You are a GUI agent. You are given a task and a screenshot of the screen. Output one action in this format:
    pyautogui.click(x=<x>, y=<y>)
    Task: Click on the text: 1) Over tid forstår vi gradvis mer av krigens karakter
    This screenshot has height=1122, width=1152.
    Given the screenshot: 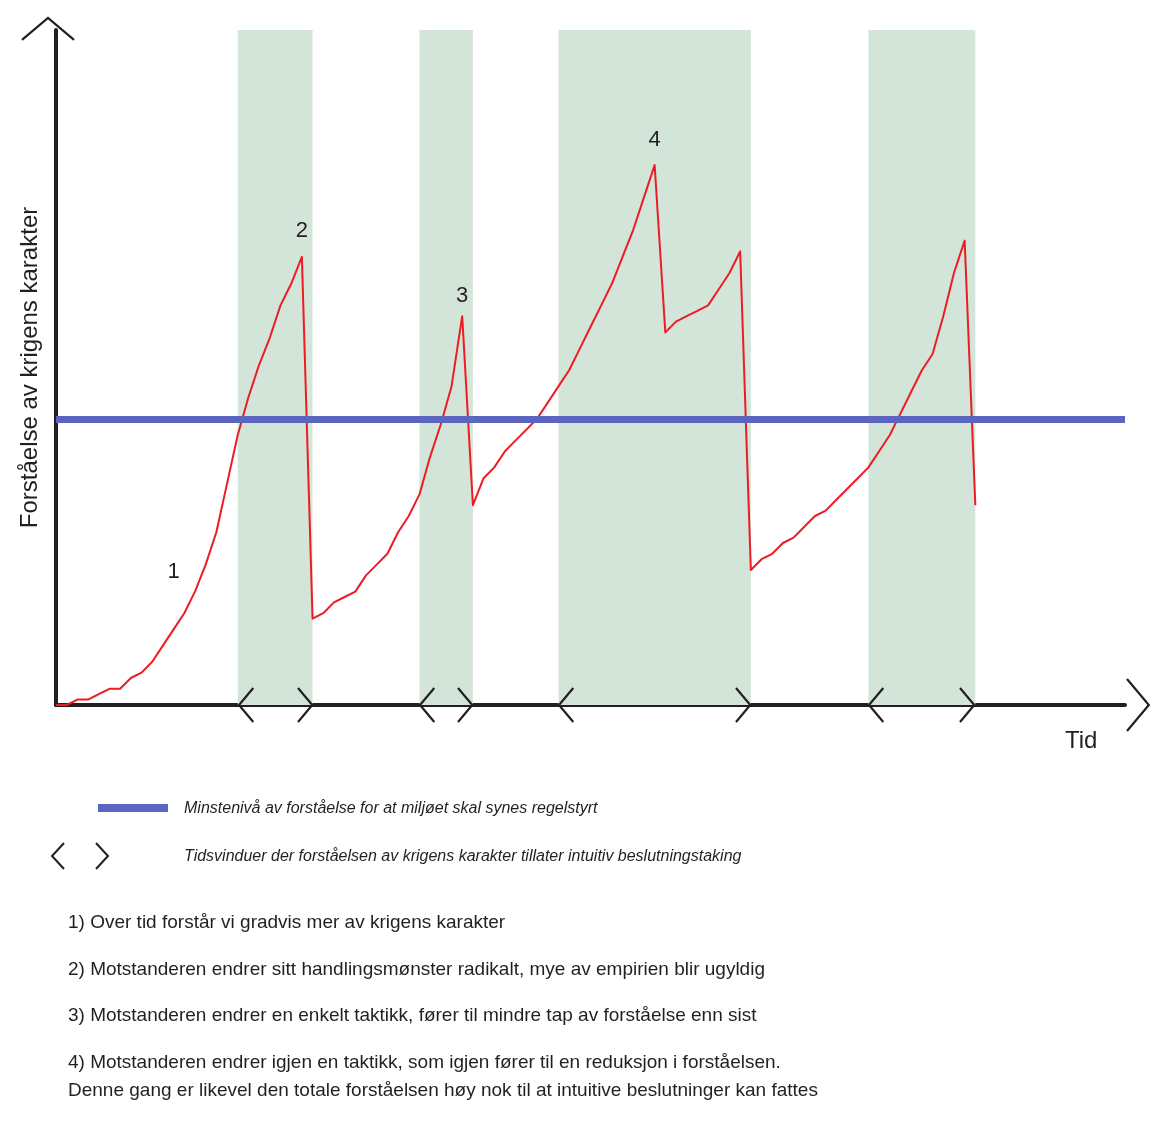 What is the action you would take?
    pyautogui.click(x=287, y=922)
    